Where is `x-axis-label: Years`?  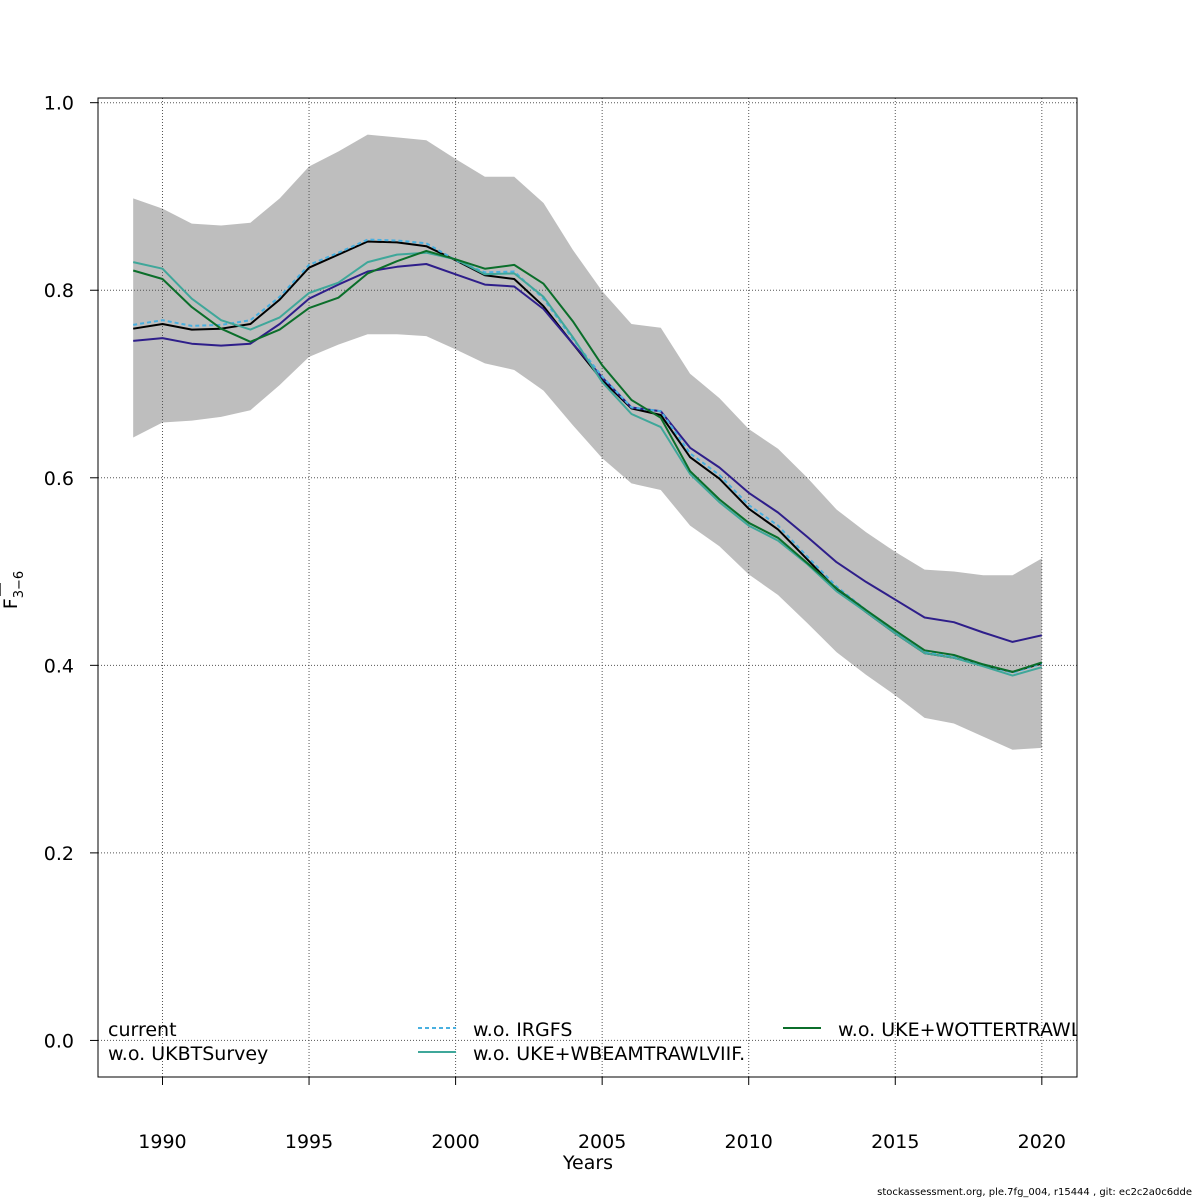 x-axis-label: Years is located at coordinates (587, 1163).